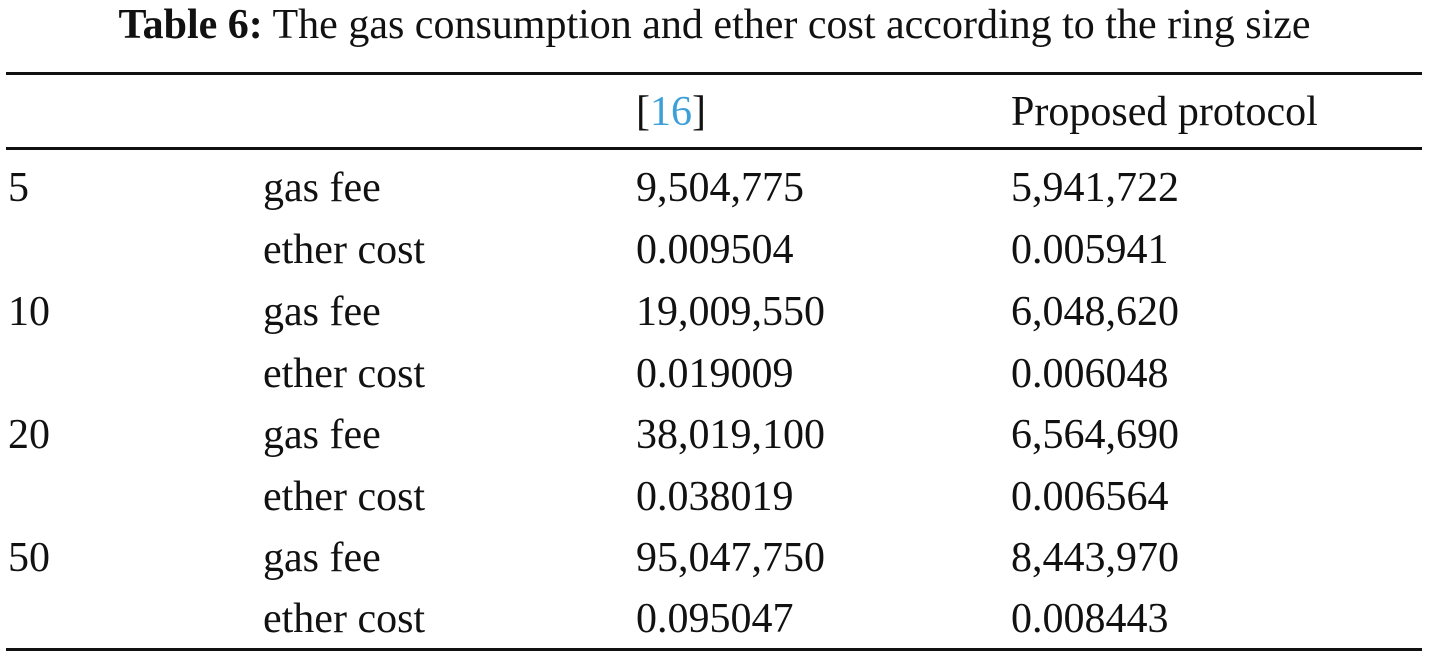 The width and height of the screenshot is (1429, 658). I want to click on header-bracket-close: ], so click(699, 112).